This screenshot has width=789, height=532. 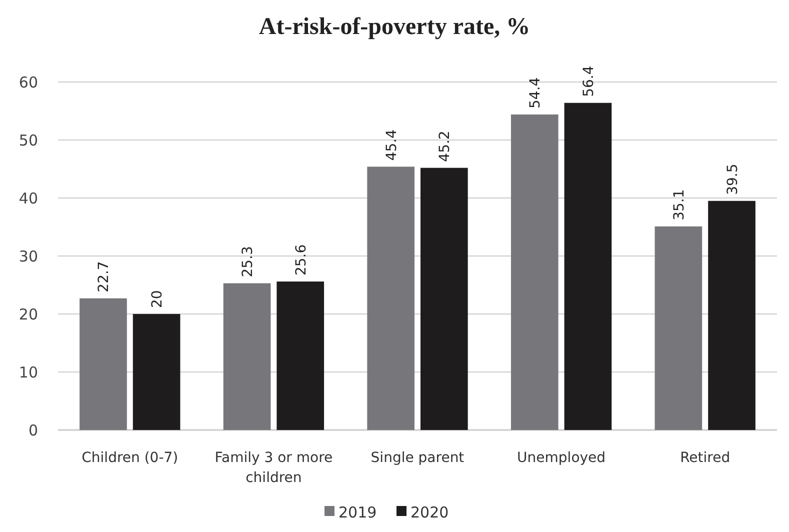 I want to click on legend-label: 2020, so click(x=429, y=512).